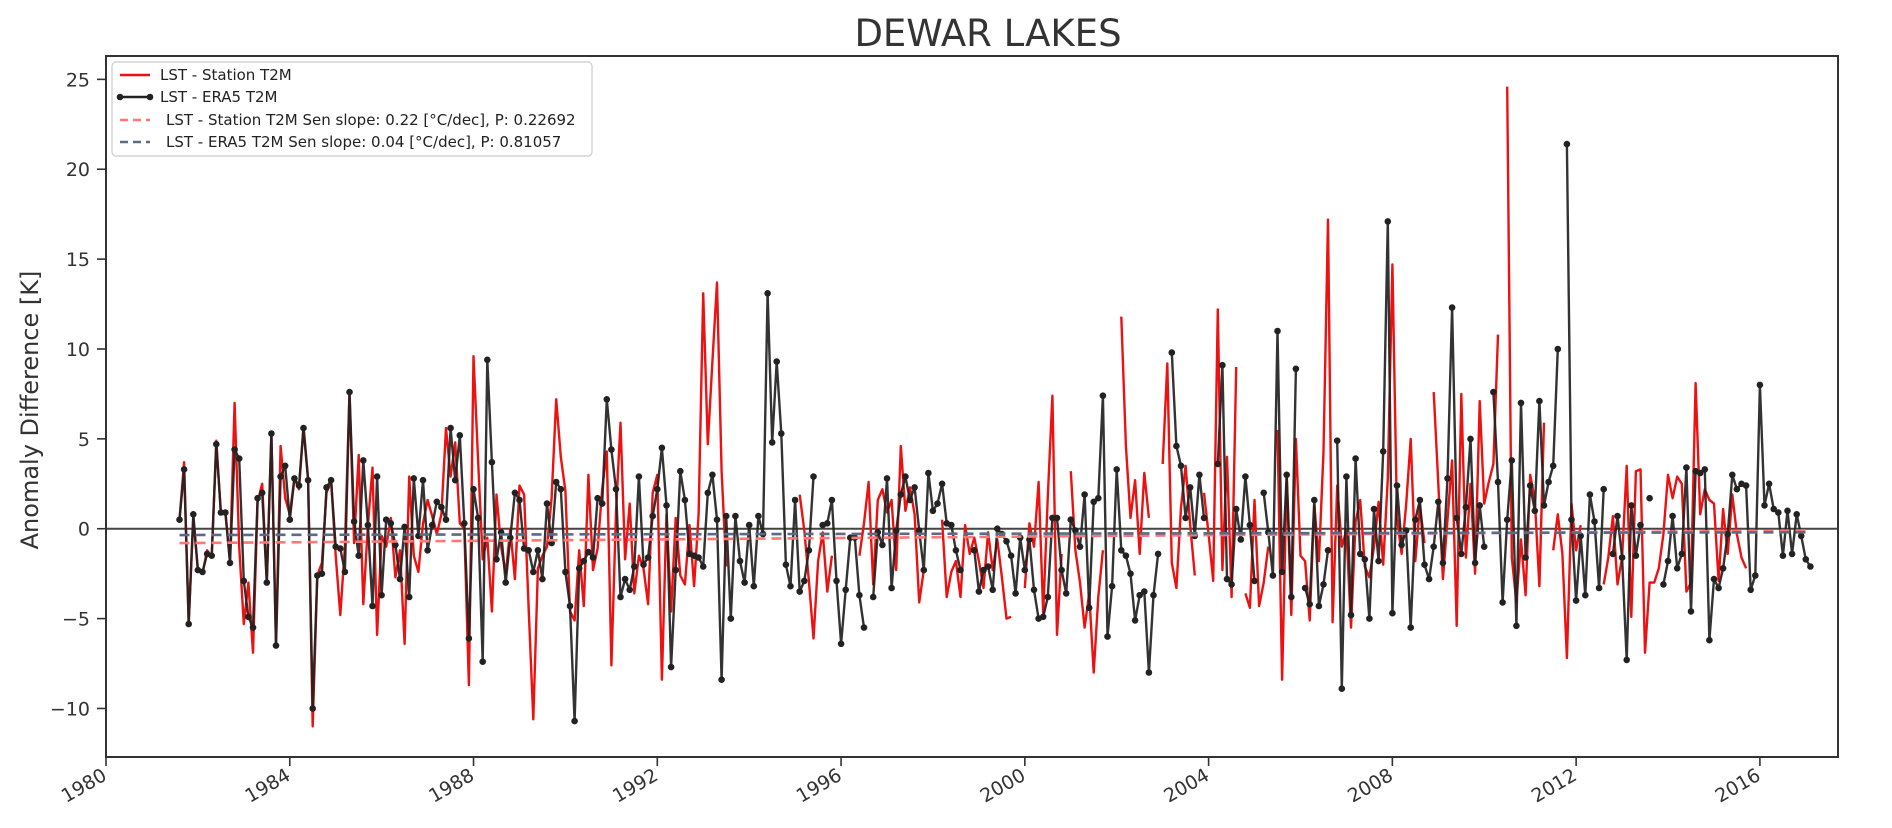  I want to click on legend-marker, so click(150, 97).